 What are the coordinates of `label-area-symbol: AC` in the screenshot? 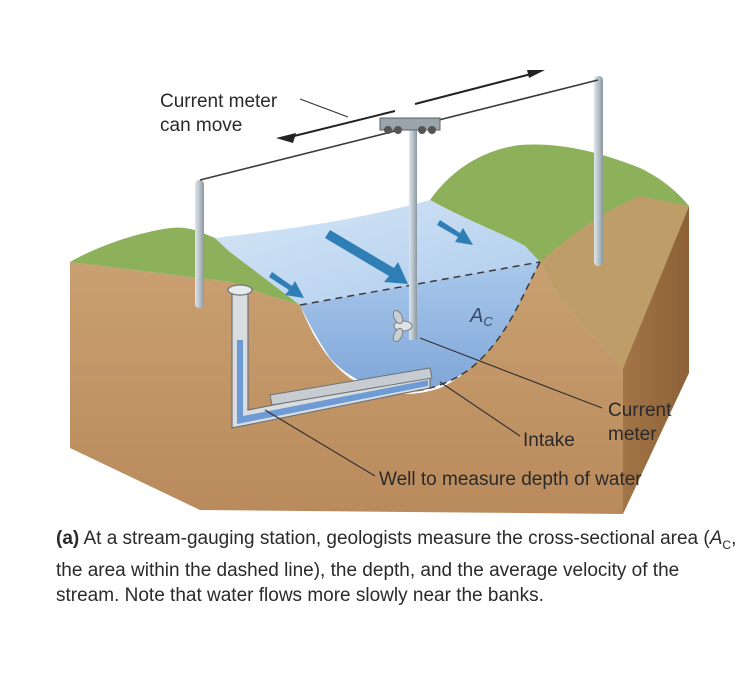 It's located at (481, 317).